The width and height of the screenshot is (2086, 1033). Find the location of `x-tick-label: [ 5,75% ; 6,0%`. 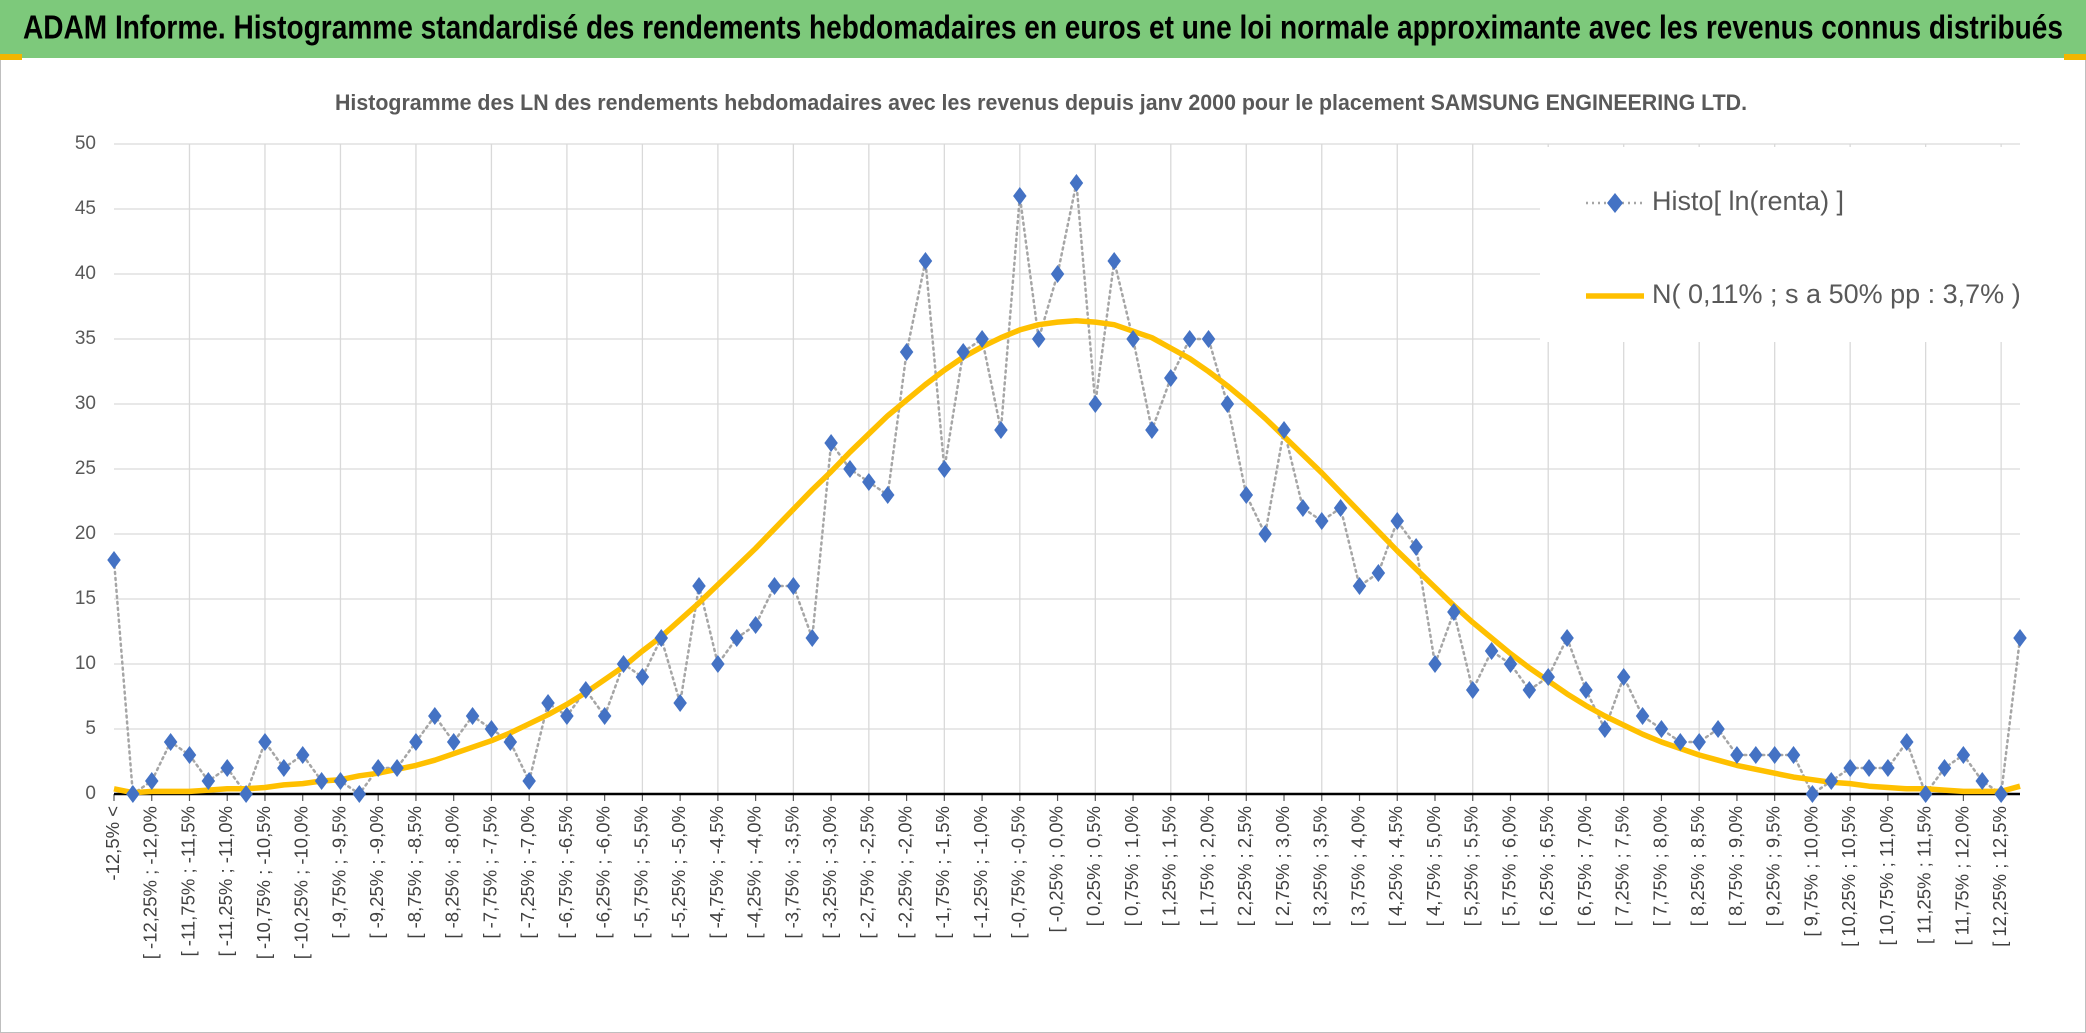

x-tick-label: [ 5,75% ; 6,0% is located at coordinates (1508, 866).